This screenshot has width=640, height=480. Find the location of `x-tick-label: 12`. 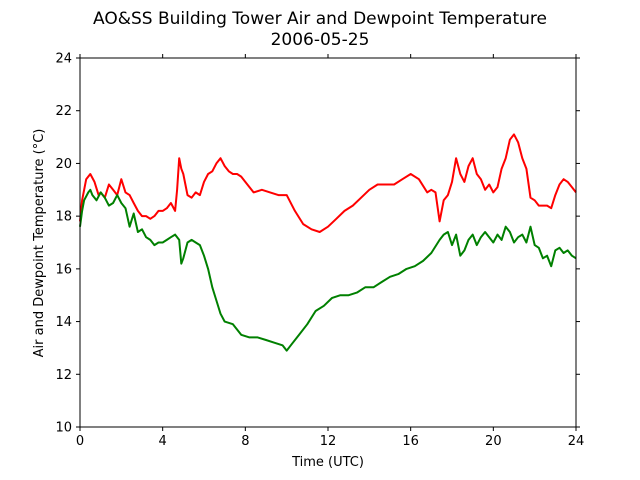

x-tick-label: 12 is located at coordinates (328, 441).